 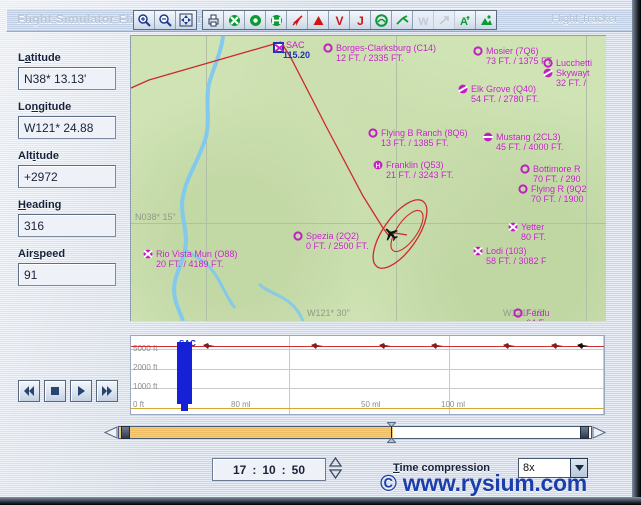 I want to click on profile-x-tick: 80 ml, so click(x=241, y=404).